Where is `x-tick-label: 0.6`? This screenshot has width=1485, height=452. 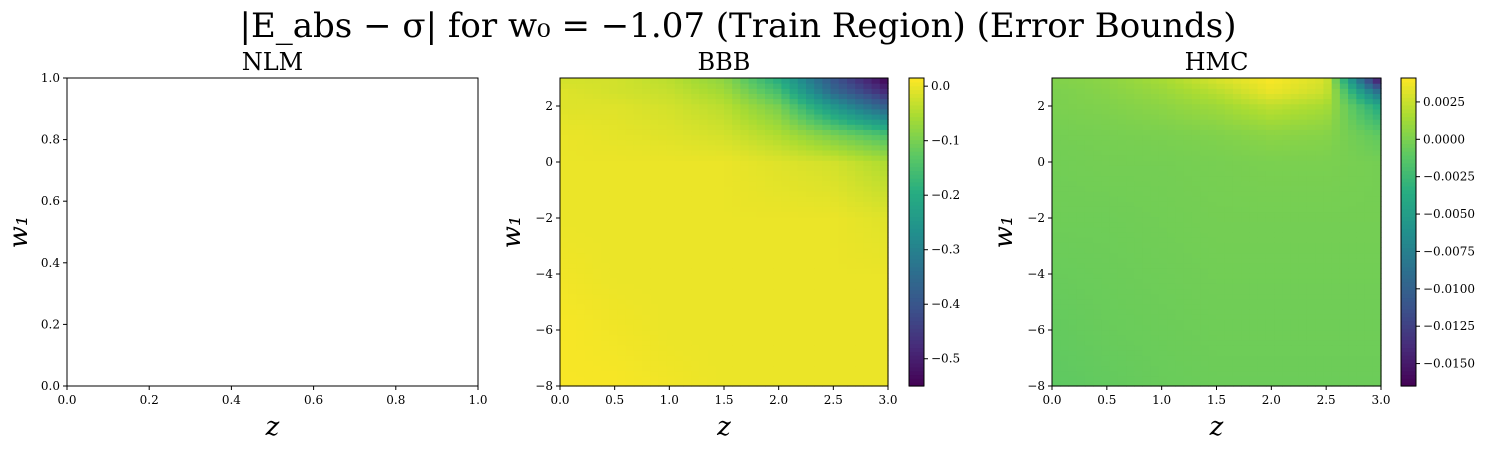 x-tick-label: 0.6 is located at coordinates (313, 400).